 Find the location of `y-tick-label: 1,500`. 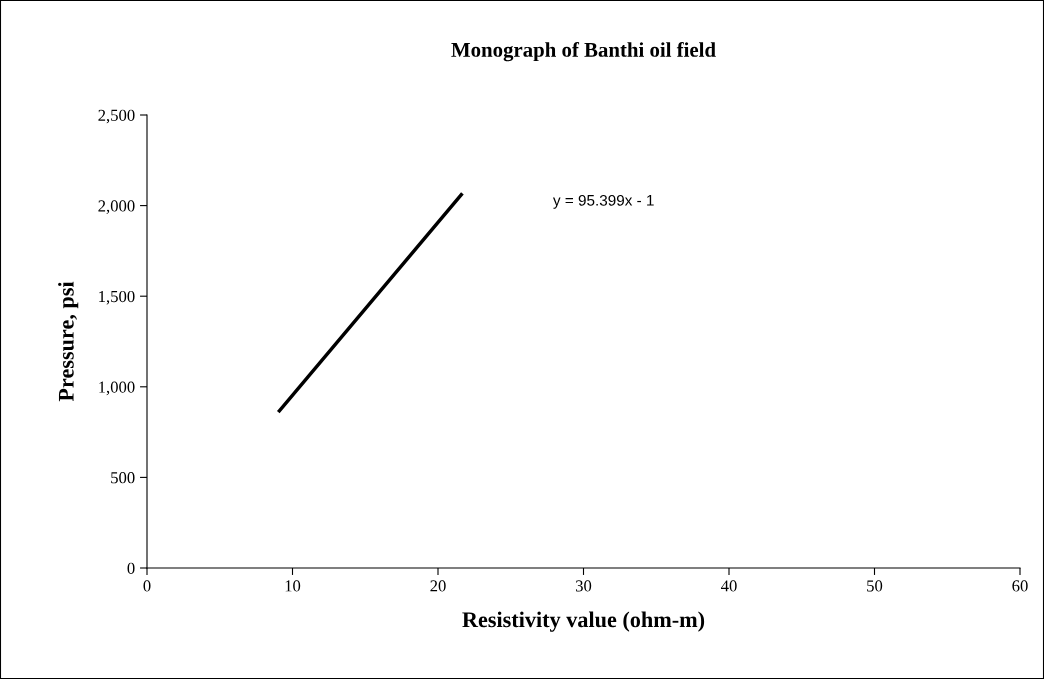

y-tick-label: 1,500 is located at coordinates (117, 297).